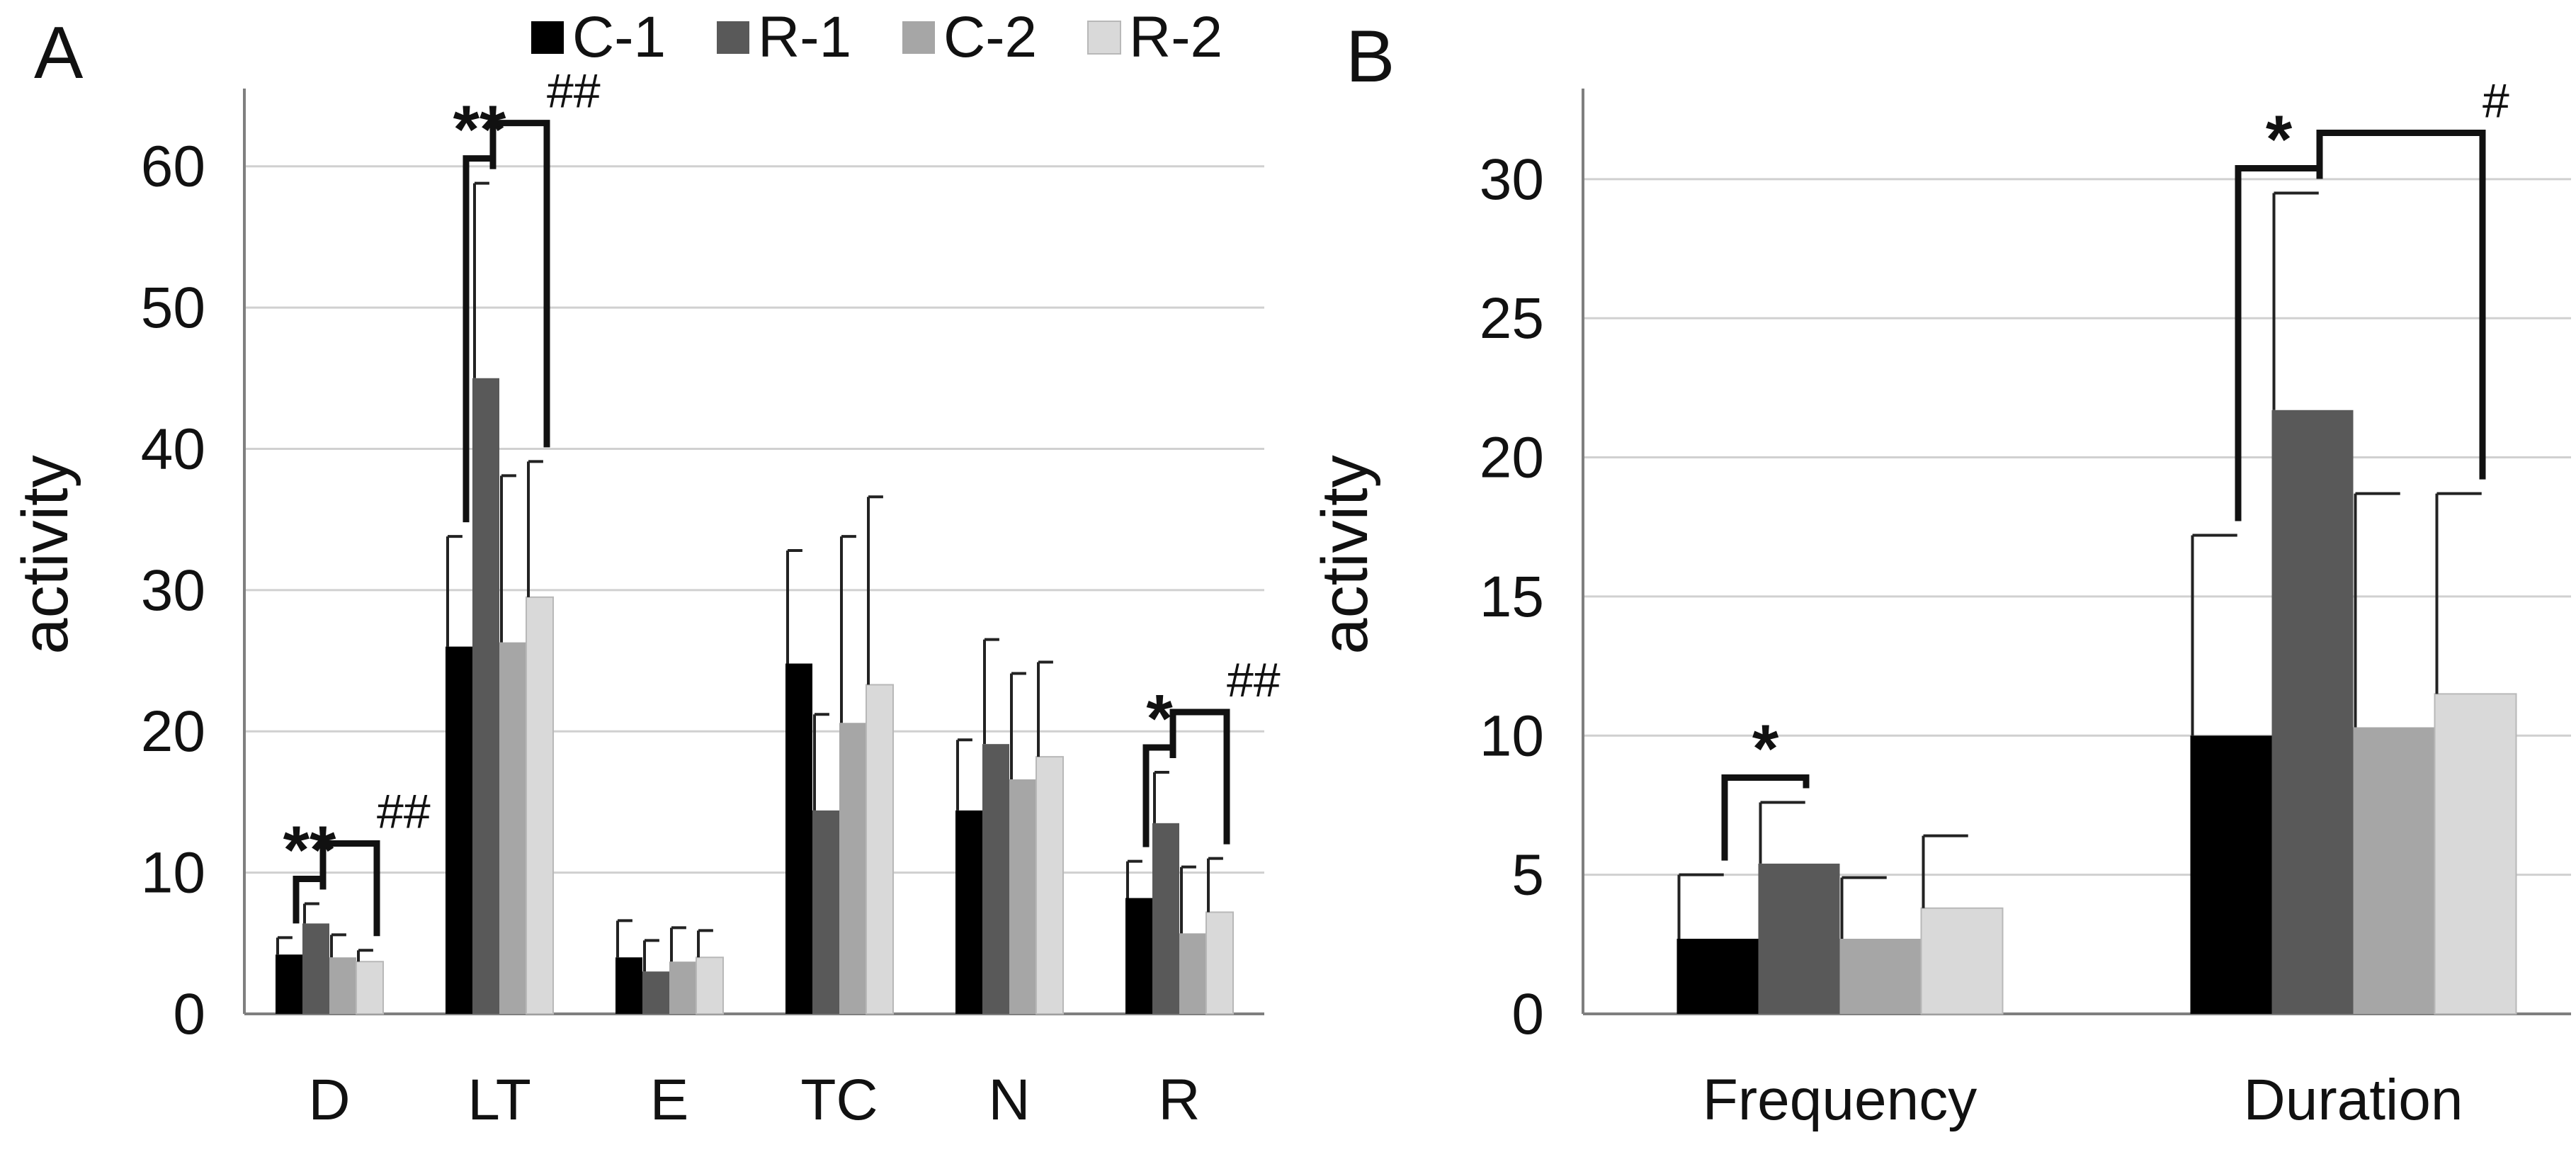 The image size is (2576, 1157). Describe the element at coordinates (1512, 597) in the screenshot. I see `y-tick-label: 15` at that location.